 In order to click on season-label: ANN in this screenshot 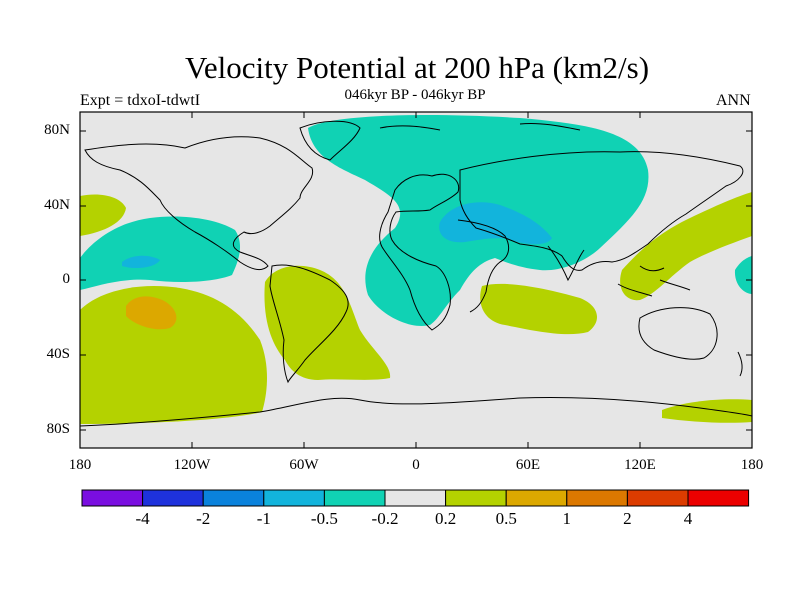, I will do `click(733, 100)`.